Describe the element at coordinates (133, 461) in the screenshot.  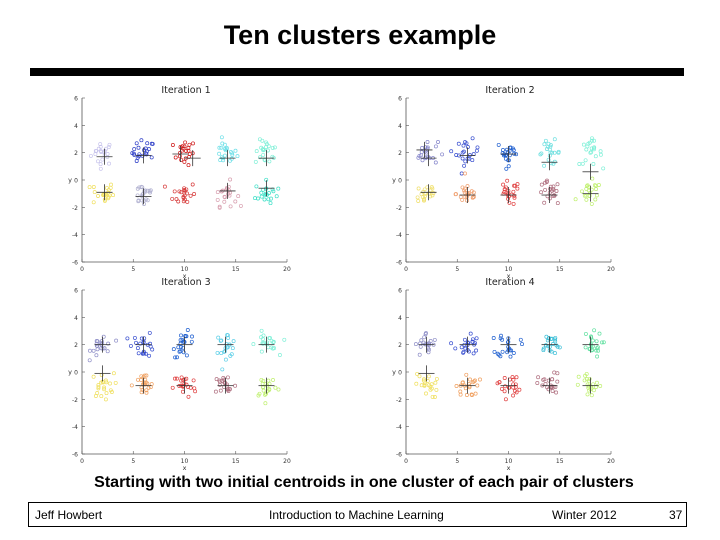
I see `x-tick-label: 5` at that location.